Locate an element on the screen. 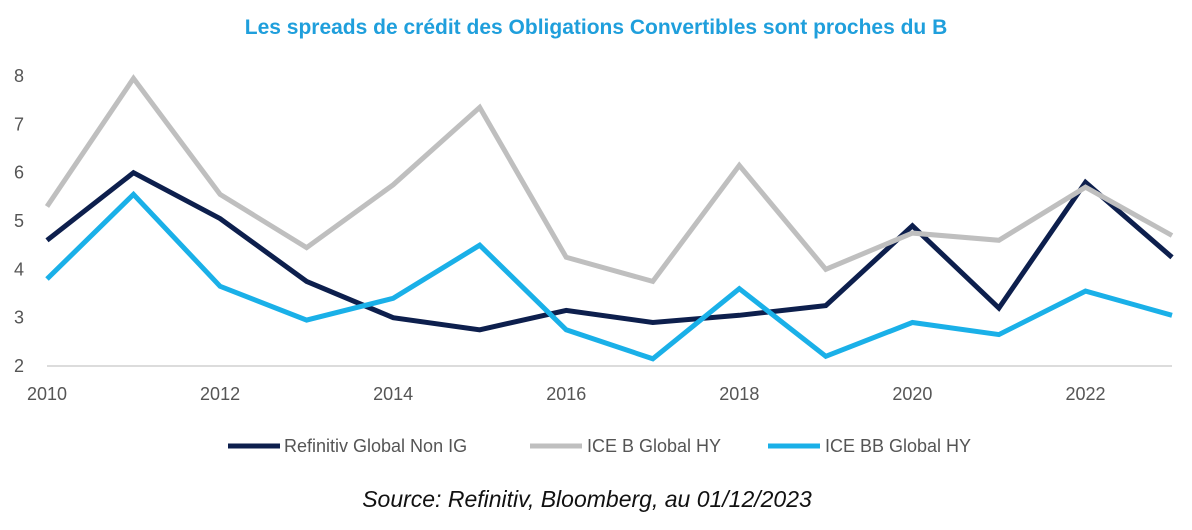 The image size is (1192, 530). y-tick-label: 4 is located at coordinates (19, 269).